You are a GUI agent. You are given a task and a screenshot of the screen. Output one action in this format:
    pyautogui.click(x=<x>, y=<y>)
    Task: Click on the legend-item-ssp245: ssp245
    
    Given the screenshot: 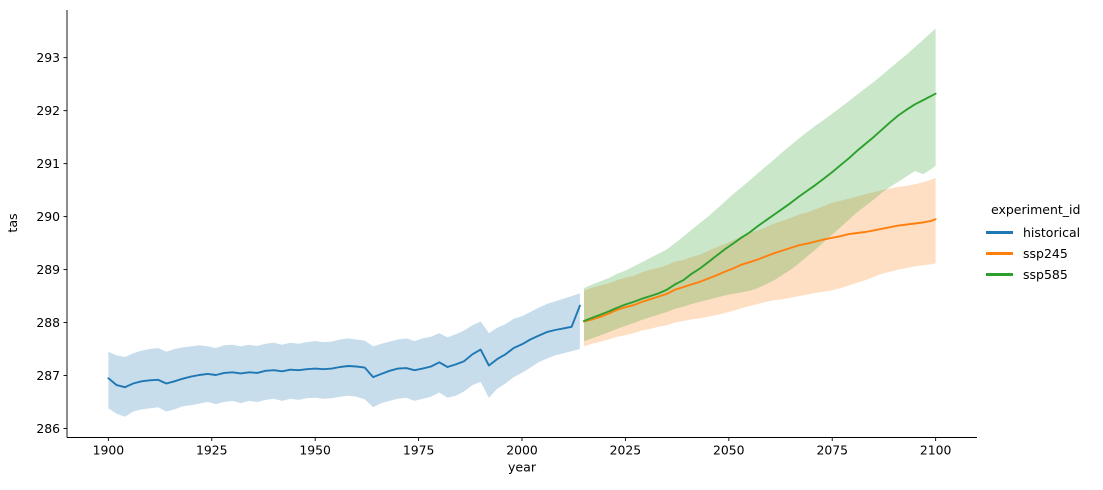 What is the action you would take?
    pyautogui.click(x=1033, y=253)
    